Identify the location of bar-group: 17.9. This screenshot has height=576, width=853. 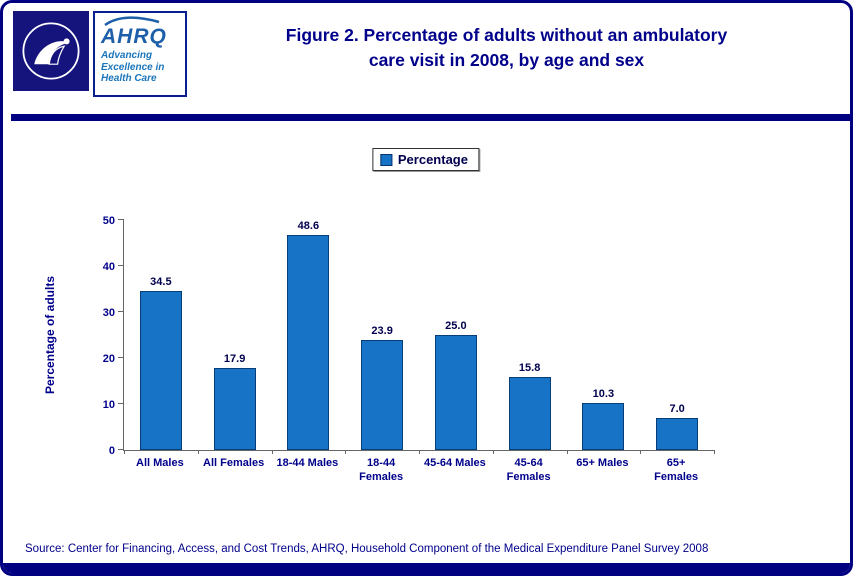
(235, 335).